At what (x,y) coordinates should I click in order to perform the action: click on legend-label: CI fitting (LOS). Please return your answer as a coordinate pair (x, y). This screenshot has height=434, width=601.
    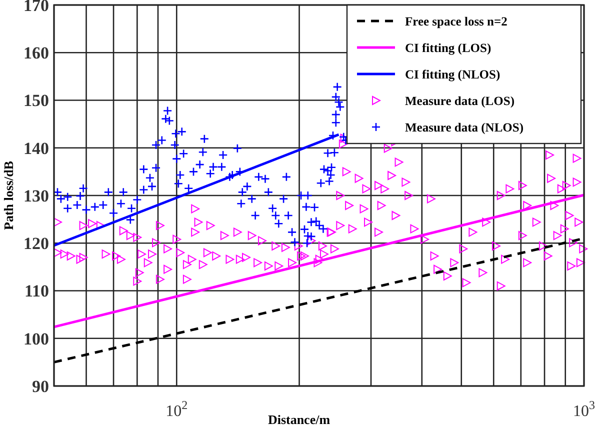
    Looking at the image, I should click on (448, 47).